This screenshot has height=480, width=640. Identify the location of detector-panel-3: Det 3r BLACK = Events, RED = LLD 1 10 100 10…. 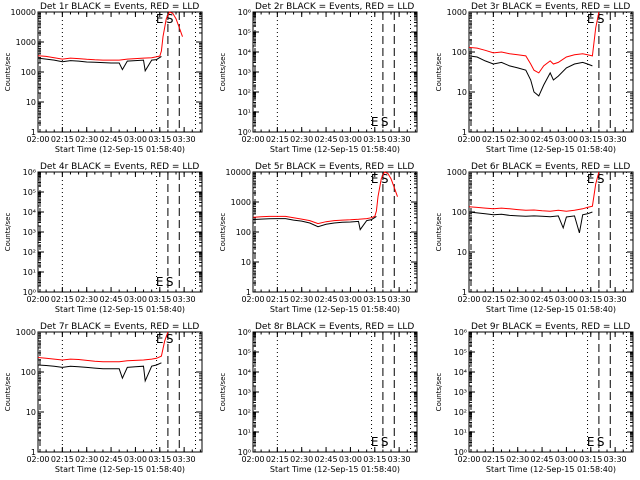
(534, 78).